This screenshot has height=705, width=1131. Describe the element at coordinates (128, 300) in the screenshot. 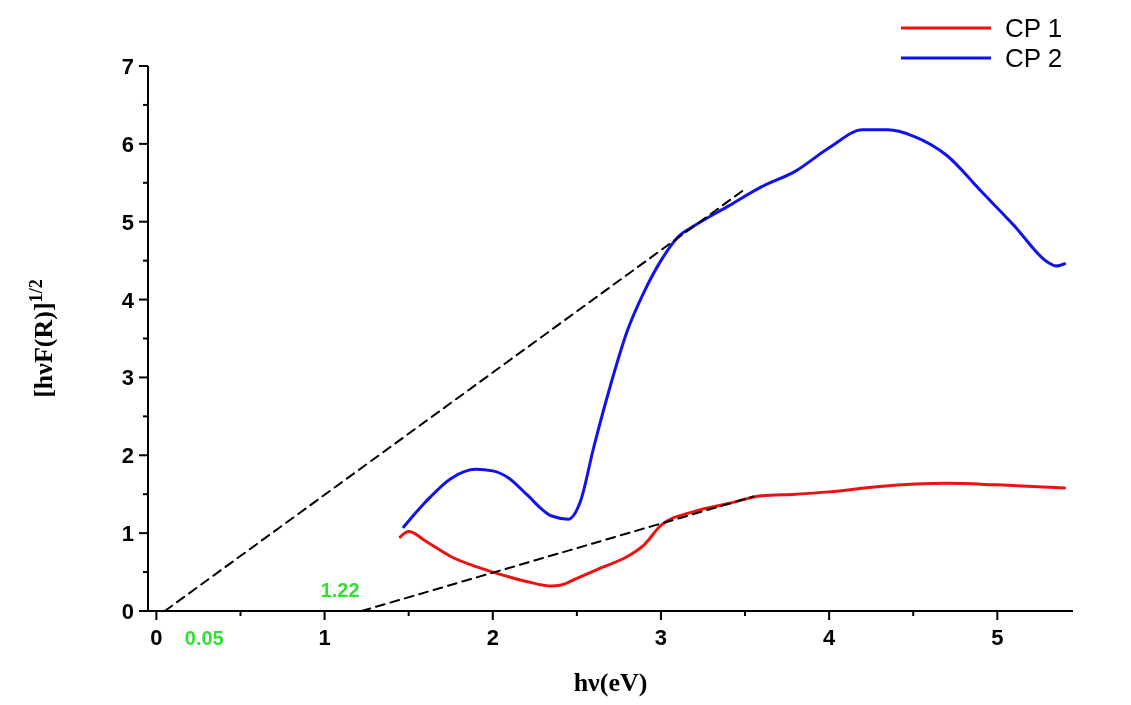

I see `y-tick-label: 4` at that location.